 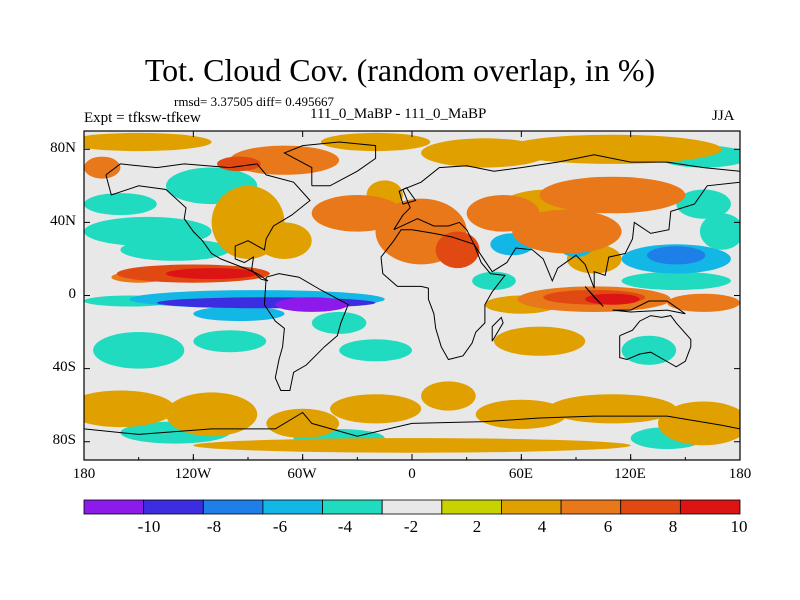 What do you see at coordinates (608, 526) in the screenshot?
I see `colorbar-label: 6` at bounding box center [608, 526].